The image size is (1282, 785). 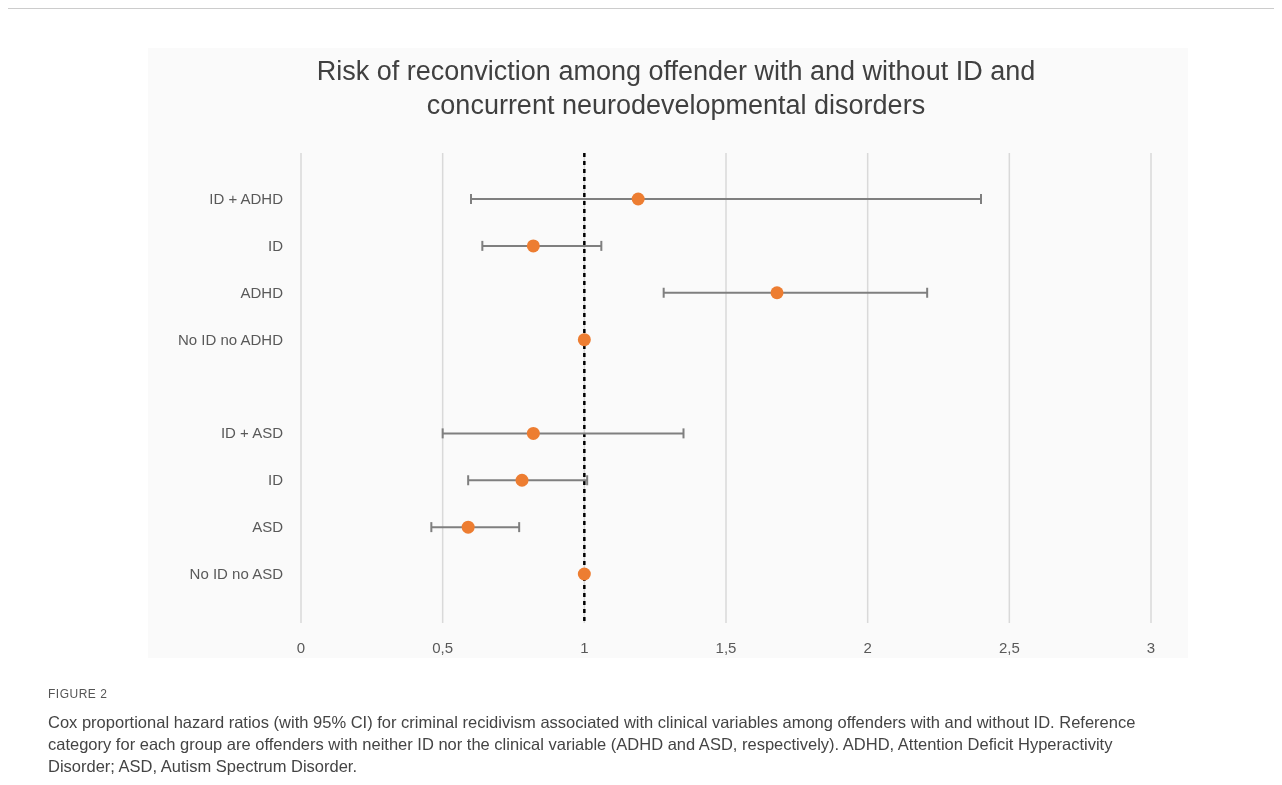 I want to click on x-tick-label: 3, so click(x=1151, y=647).